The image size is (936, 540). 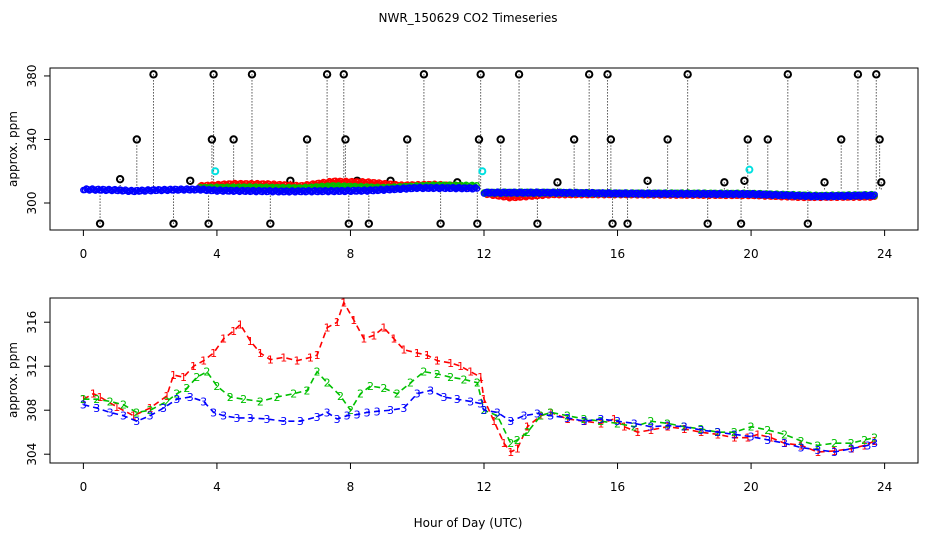 What do you see at coordinates (351, 254) in the screenshot?
I see `top-x-tick-label: 8` at bounding box center [351, 254].